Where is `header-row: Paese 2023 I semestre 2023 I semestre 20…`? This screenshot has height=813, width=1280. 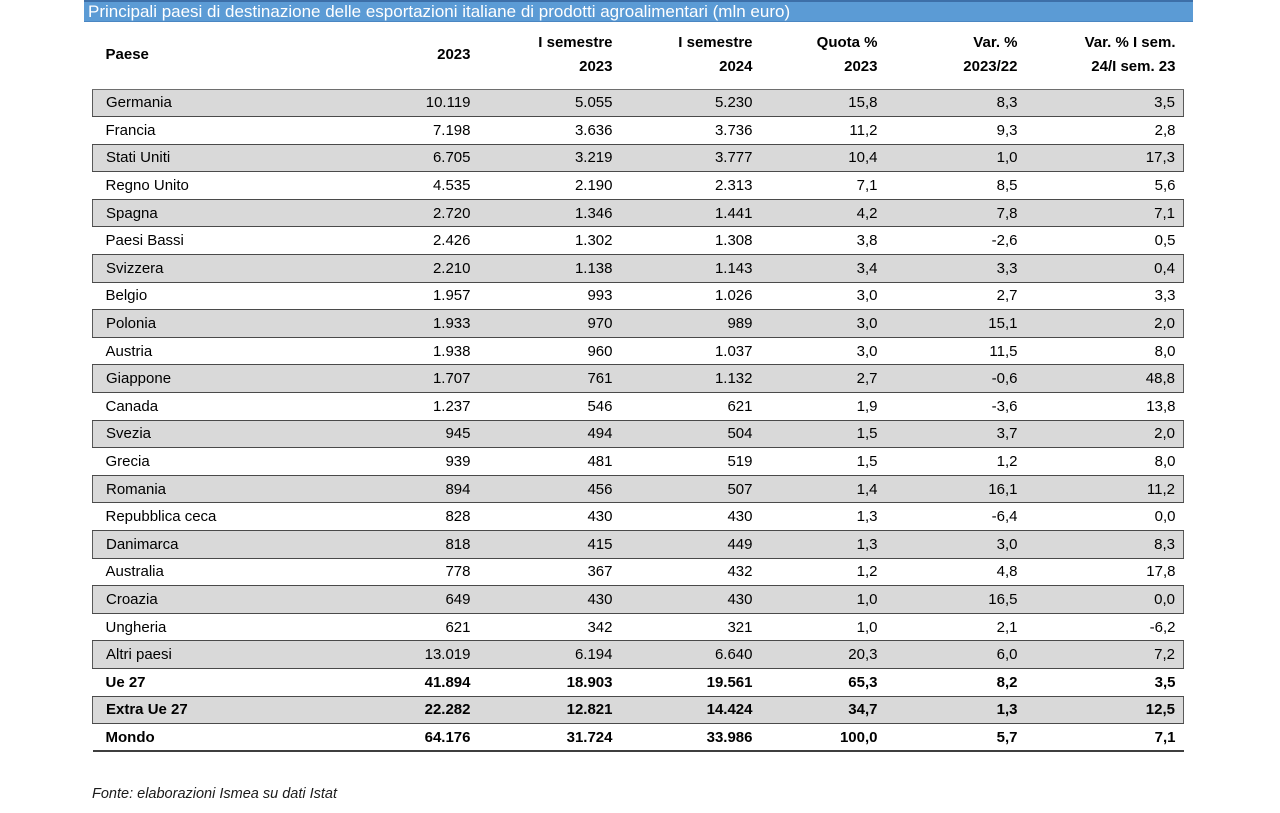
header-row: Paese 2023 I semestre 2023 I semestre 20… is located at coordinates (638, 56).